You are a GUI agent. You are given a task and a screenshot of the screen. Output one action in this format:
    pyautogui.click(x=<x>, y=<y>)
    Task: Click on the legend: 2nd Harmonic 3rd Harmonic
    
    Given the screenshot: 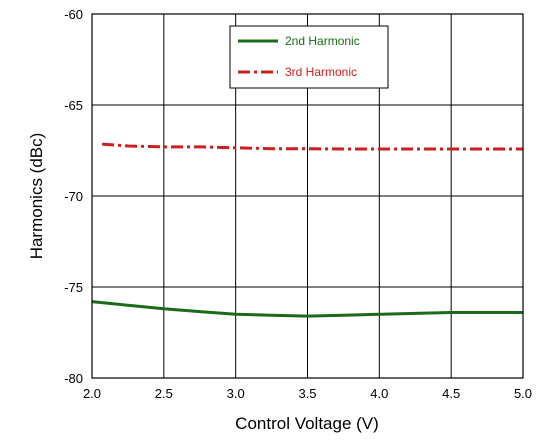 What is the action you would take?
    pyautogui.click(x=309, y=57)
    